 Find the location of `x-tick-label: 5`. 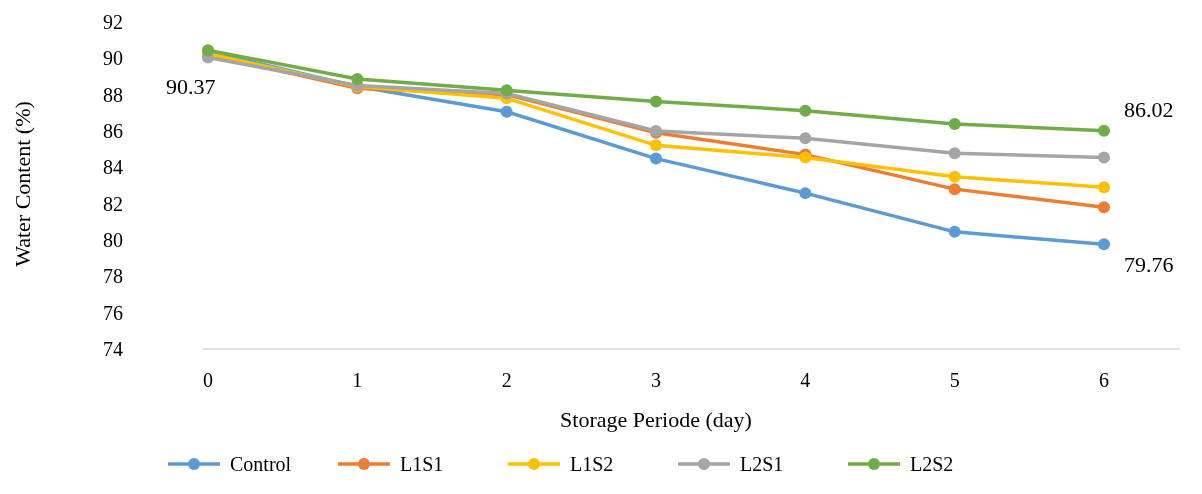

x-tick-label: 5 is located at coordinates (954, 380).